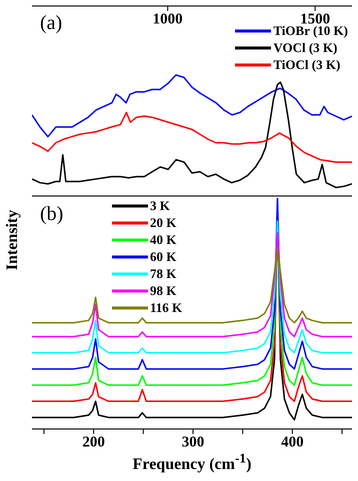 The image size is (358, 481). What do you see at coordinates (163, 239) in the screenshot?
I see `legend-label: 40 K` at bounding box center [163, 239].